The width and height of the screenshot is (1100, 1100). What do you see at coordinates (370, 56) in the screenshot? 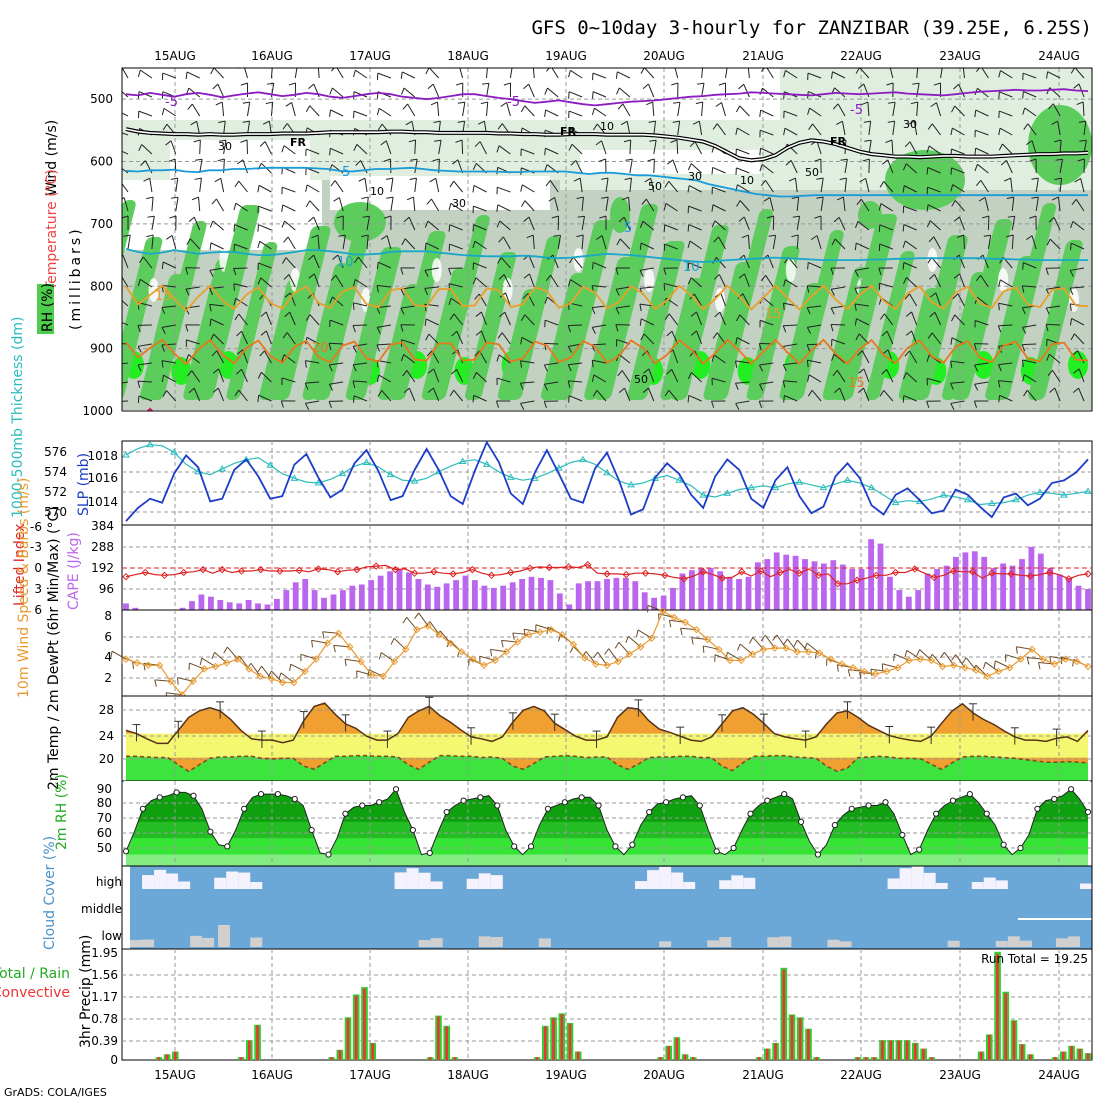
I see `top-day-label: 17AUG` at bounding box center [370, 56].